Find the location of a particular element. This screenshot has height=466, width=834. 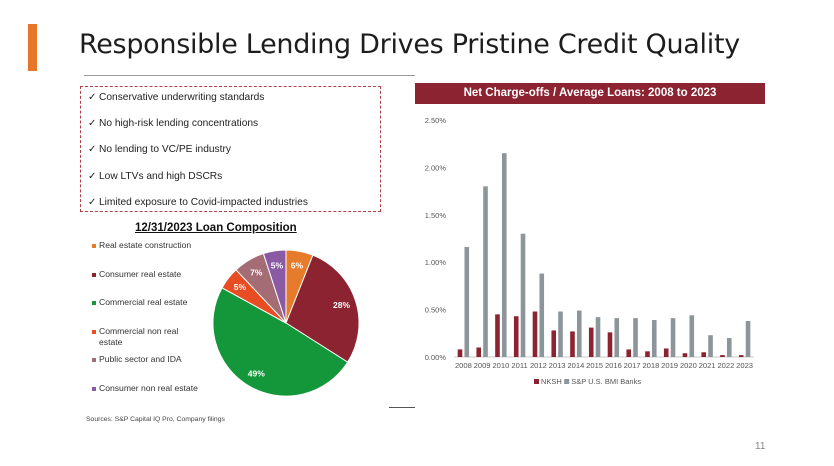

x-tick-label: 2021 is located at coordinates (707, 365).